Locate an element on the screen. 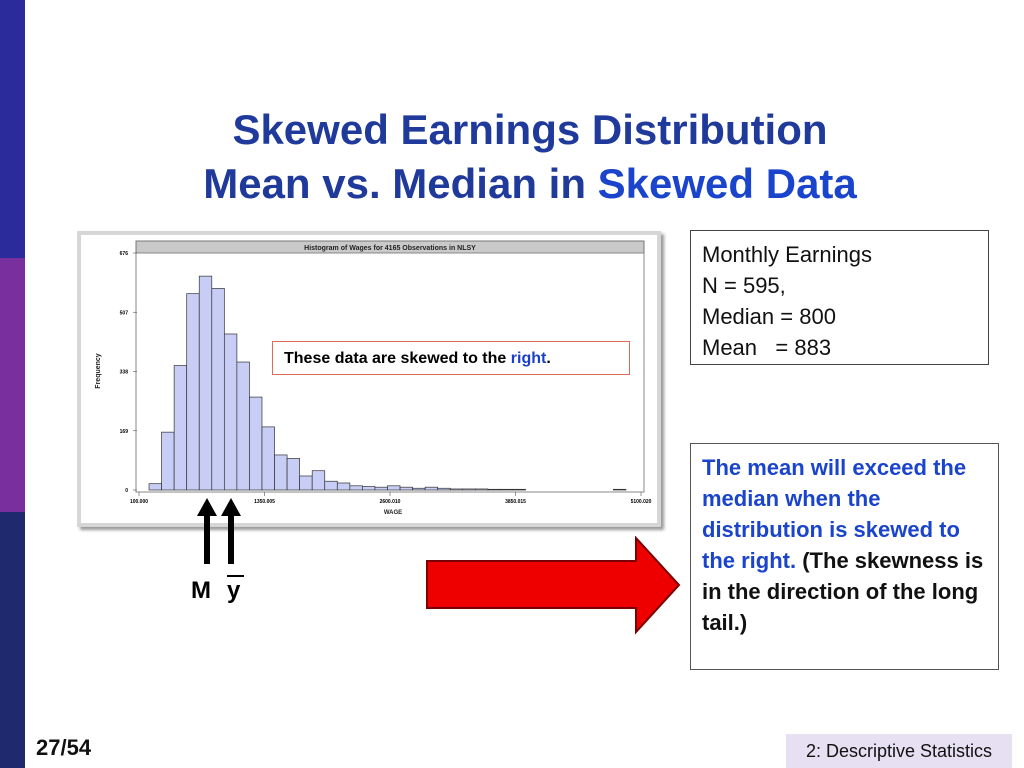 This screenshot has width=1024, height=768. y-tick-label: 507 is located at coordinates (124, 313).